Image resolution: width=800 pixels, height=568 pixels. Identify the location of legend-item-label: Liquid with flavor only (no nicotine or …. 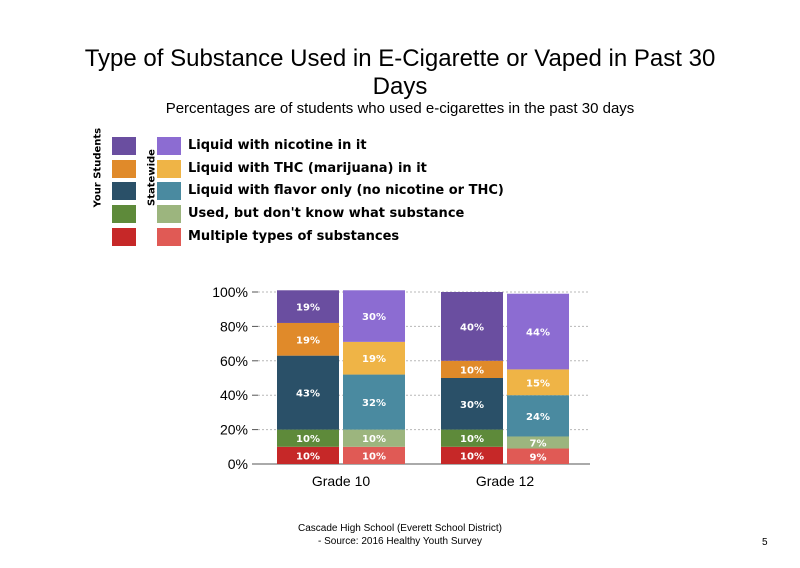
(346, 190).